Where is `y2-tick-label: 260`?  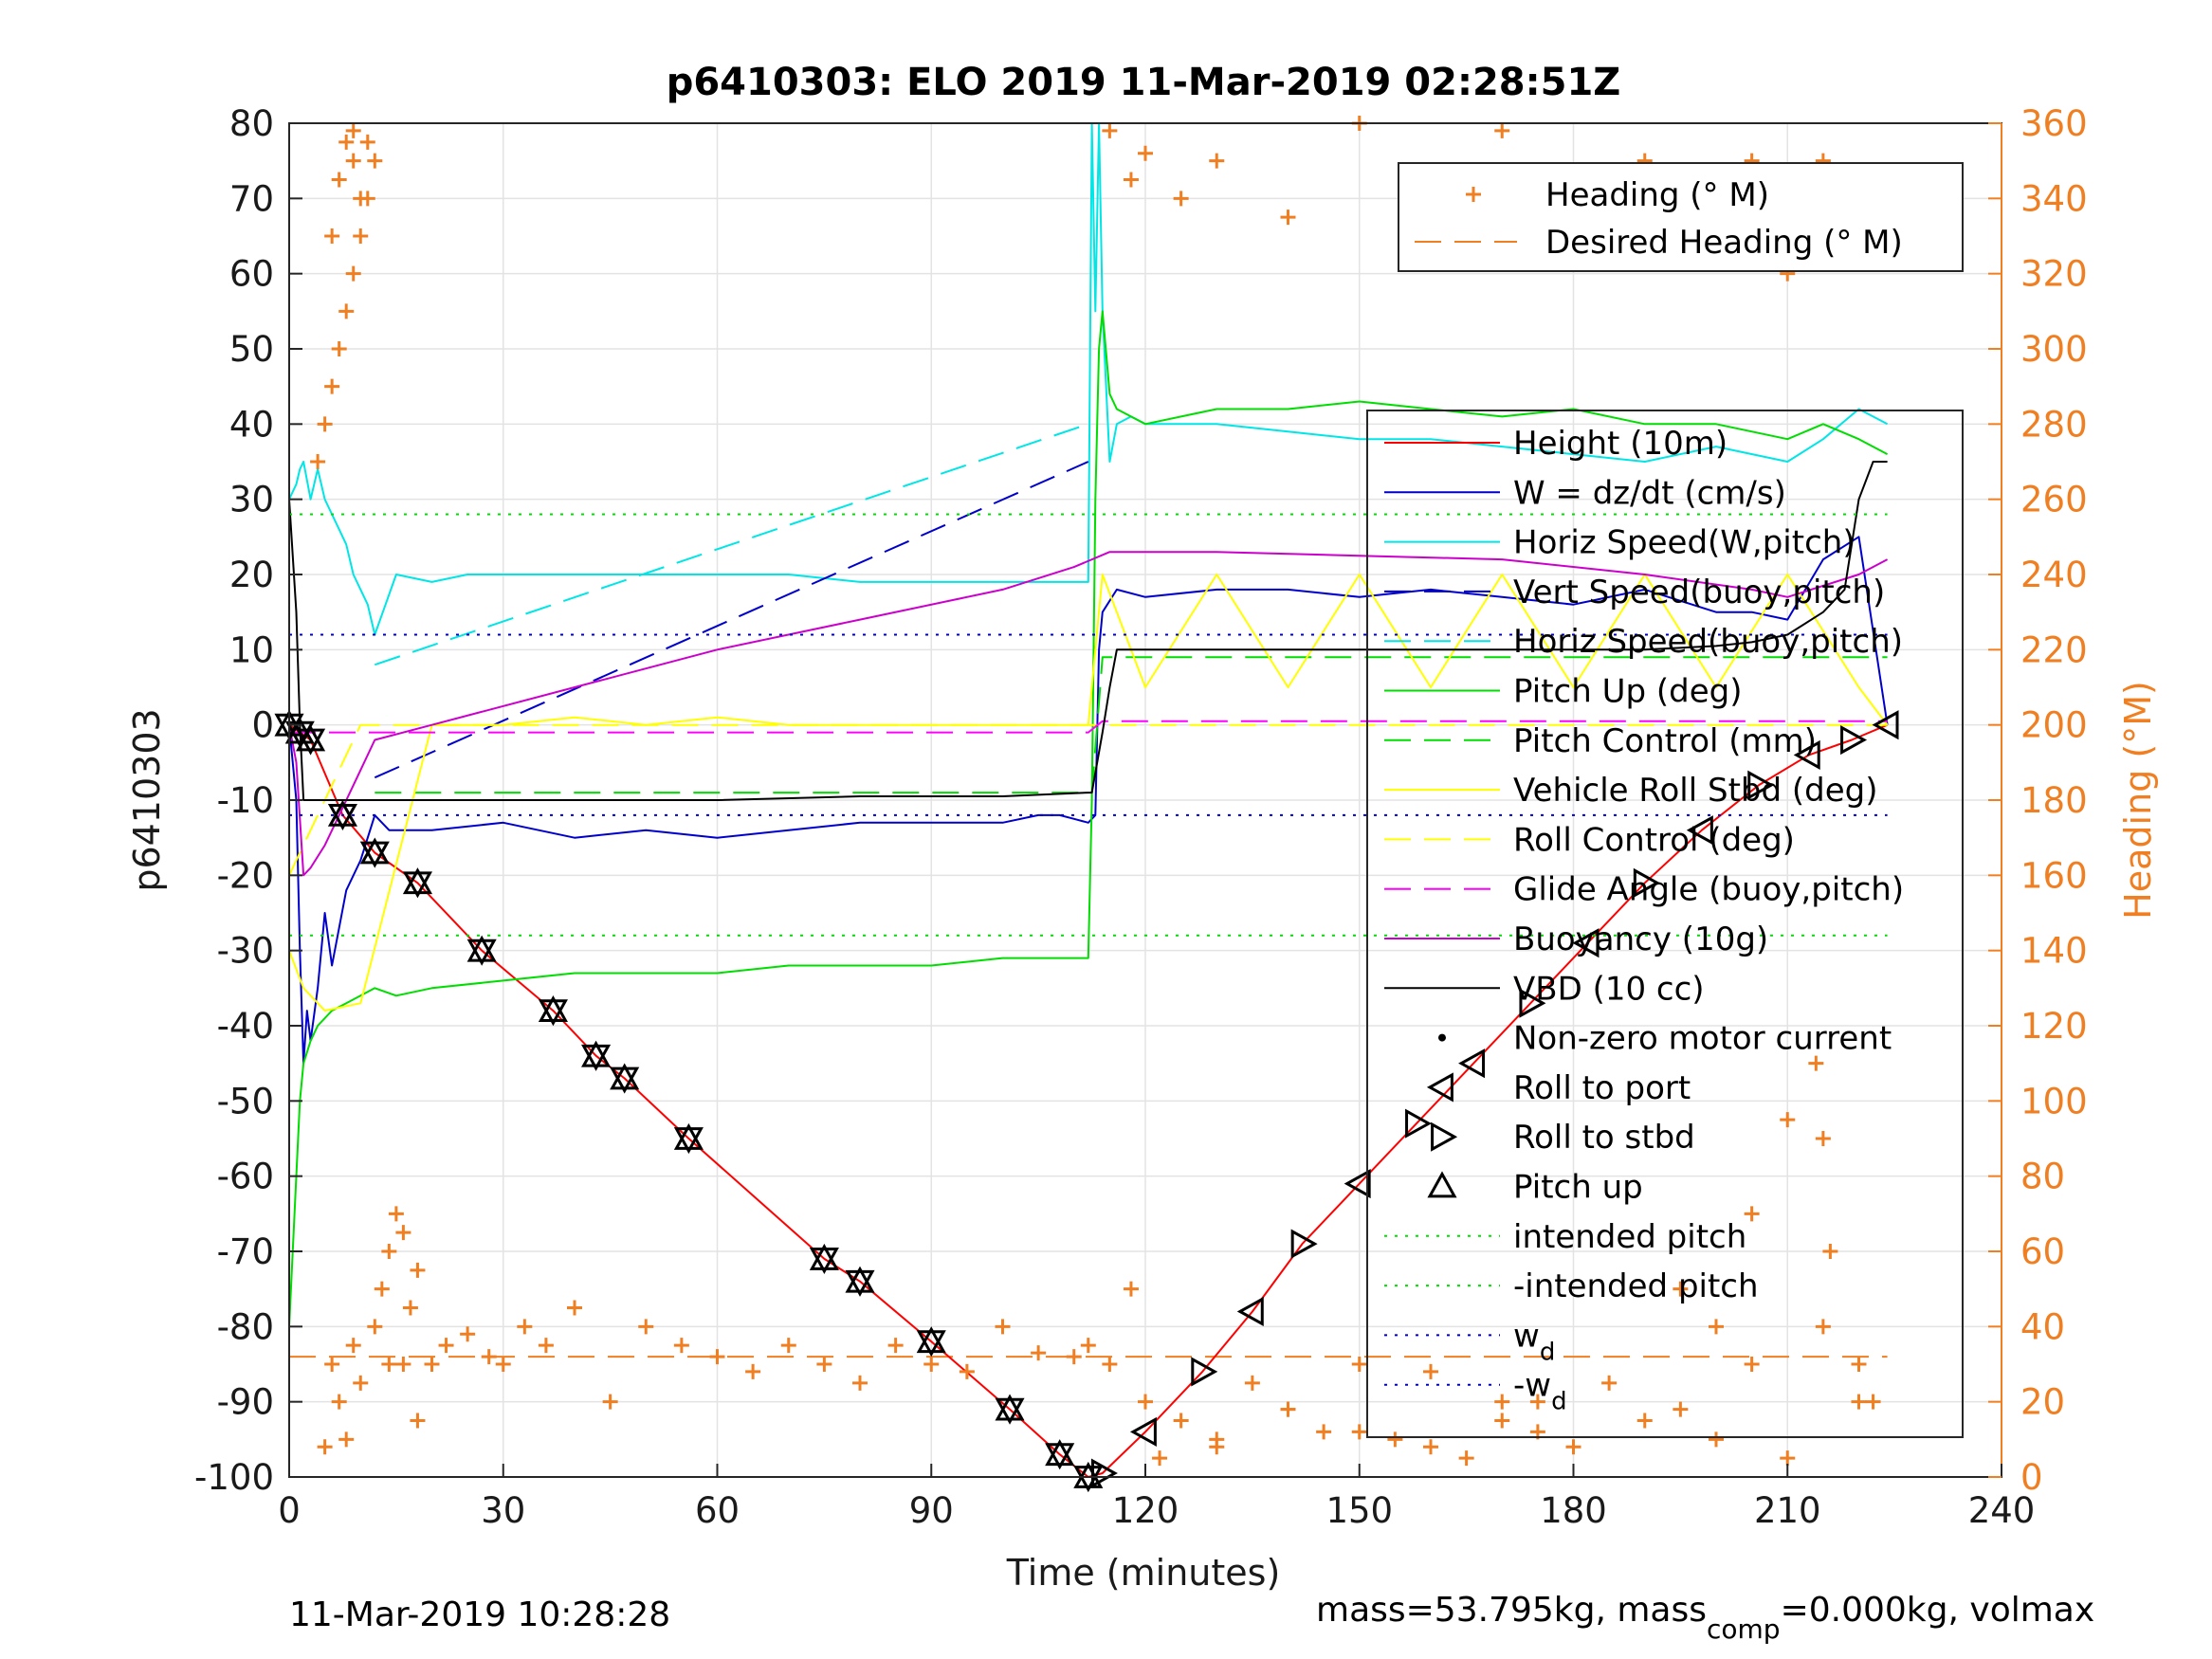 y2-tick-label: 260 is located at coordinates (2054, 500).